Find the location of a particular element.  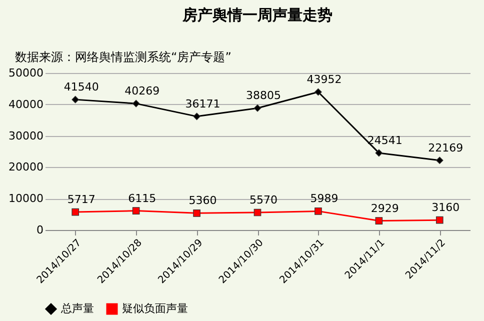

data-label: 3160 is located at coordinates (446, 207).